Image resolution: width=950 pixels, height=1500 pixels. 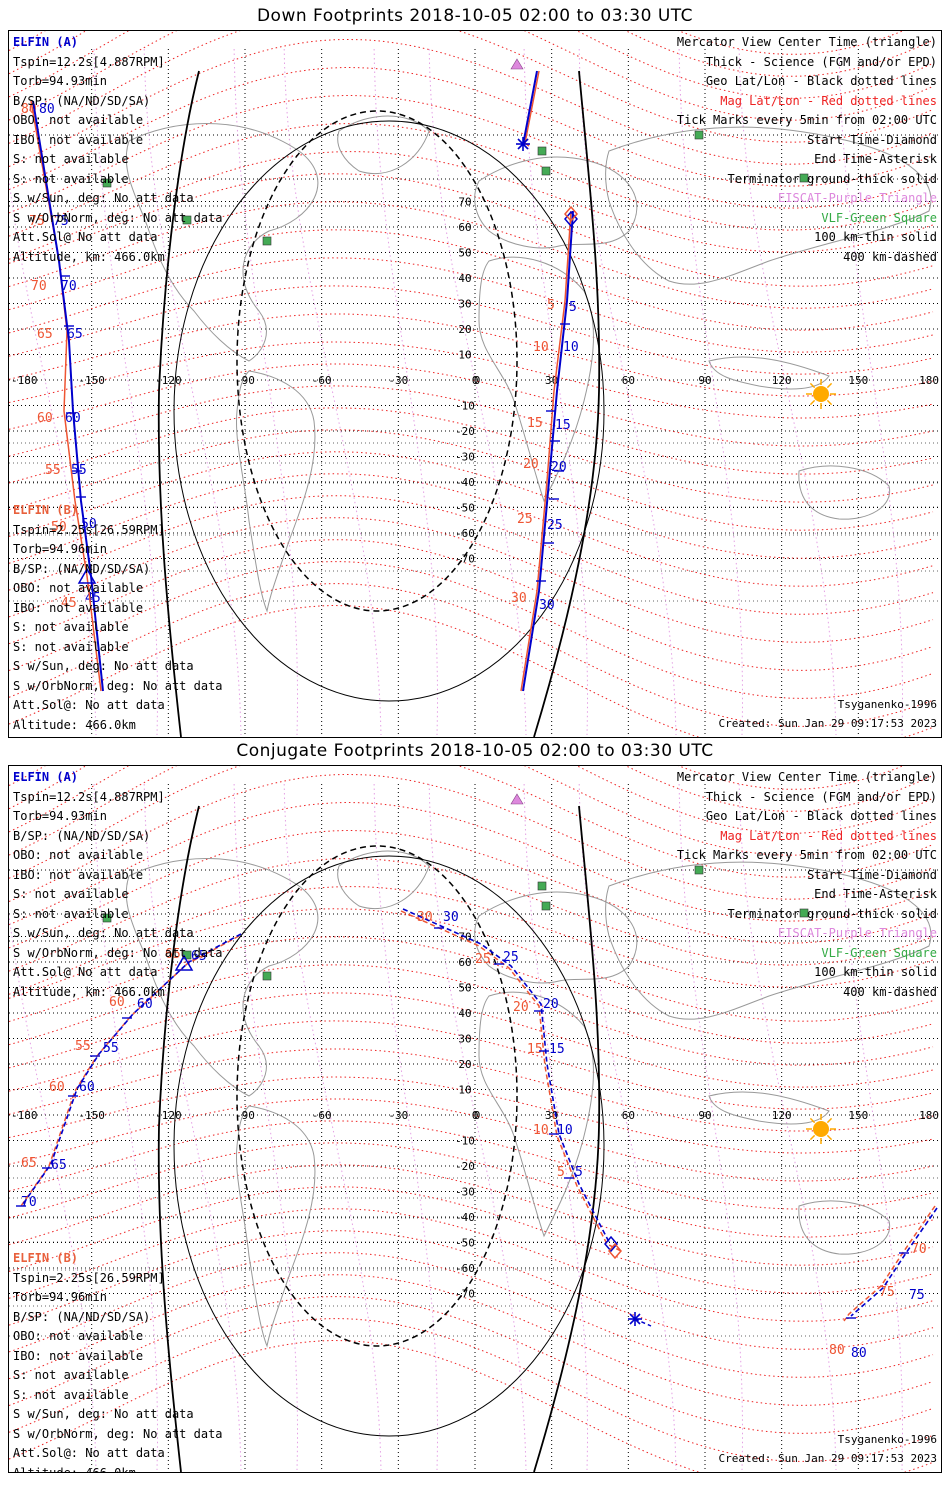 I want to click on legend-400km: 400 km-dashed, so click(x=890, y=991).